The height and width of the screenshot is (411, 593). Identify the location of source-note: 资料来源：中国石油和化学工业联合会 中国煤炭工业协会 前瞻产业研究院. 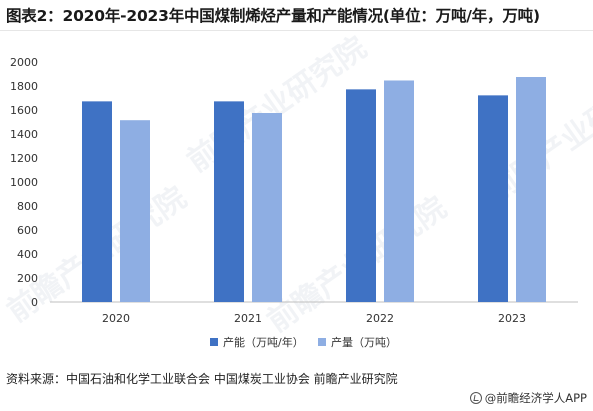
(202, 379).